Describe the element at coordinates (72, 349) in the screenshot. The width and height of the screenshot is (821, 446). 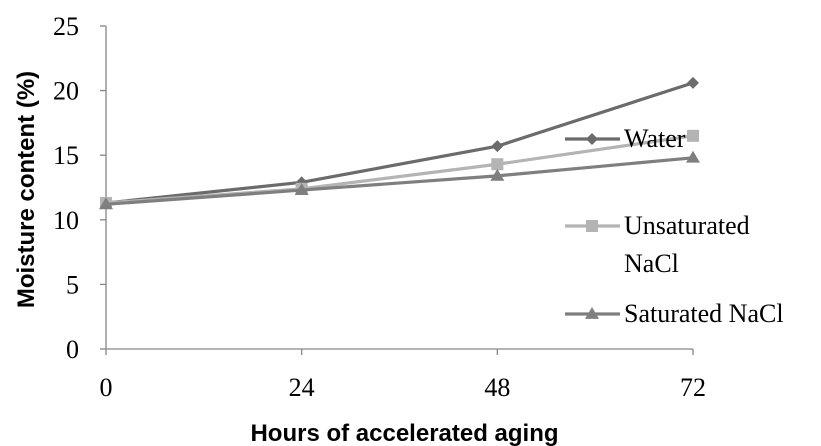
I see `y-tick-label: 0` at that location.